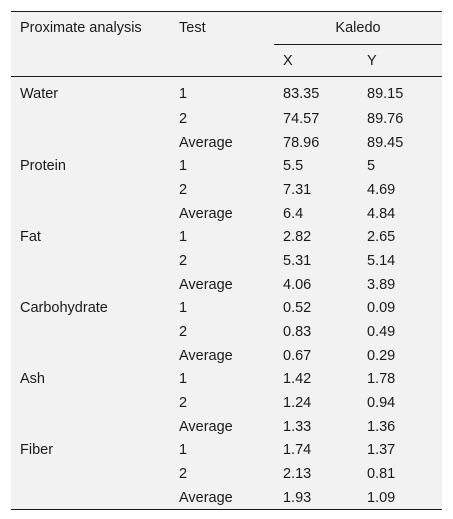 This screenshot has width=453, height=519. I want to click on y-value-cell: 1.36, so click(381, 426).